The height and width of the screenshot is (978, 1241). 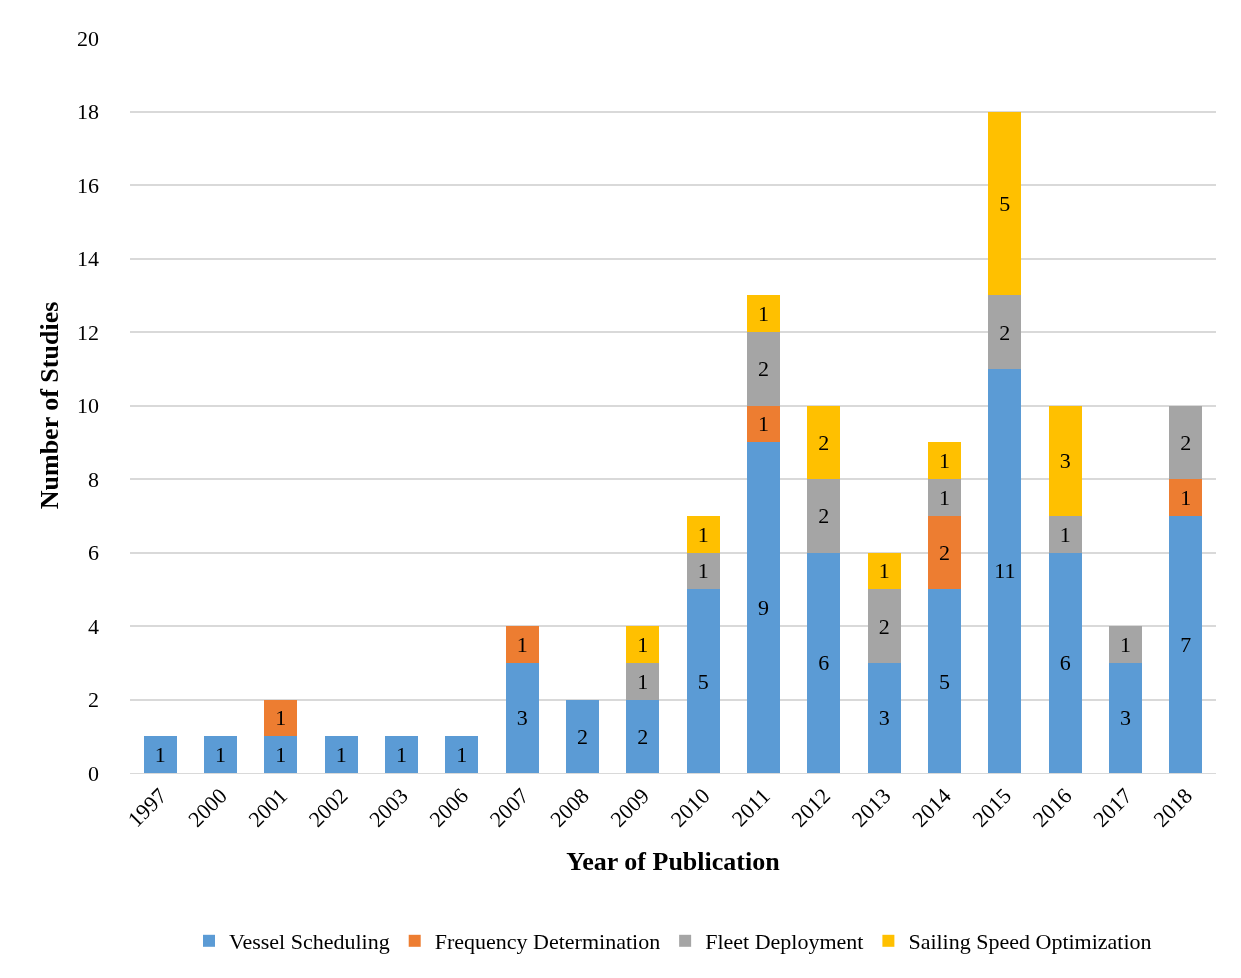 I want to click on y-tick-label: 14, so click(x=88, y=259).